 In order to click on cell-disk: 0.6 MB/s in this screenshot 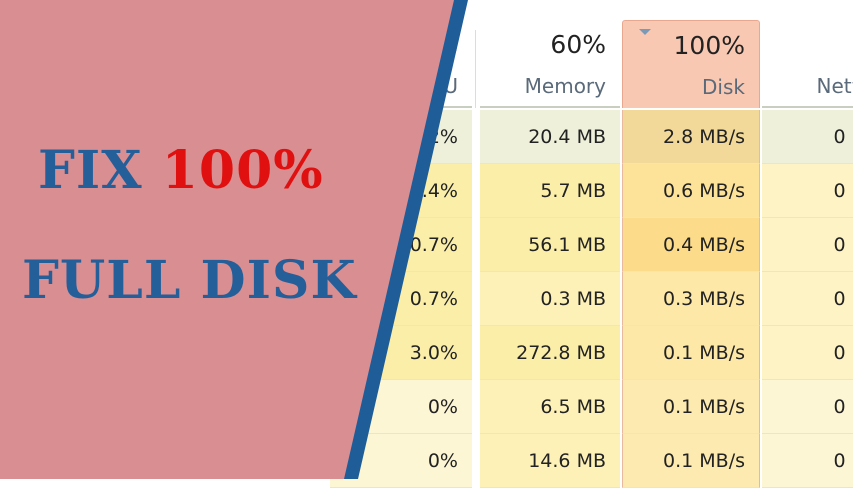, I will do `click(691, 191)`.